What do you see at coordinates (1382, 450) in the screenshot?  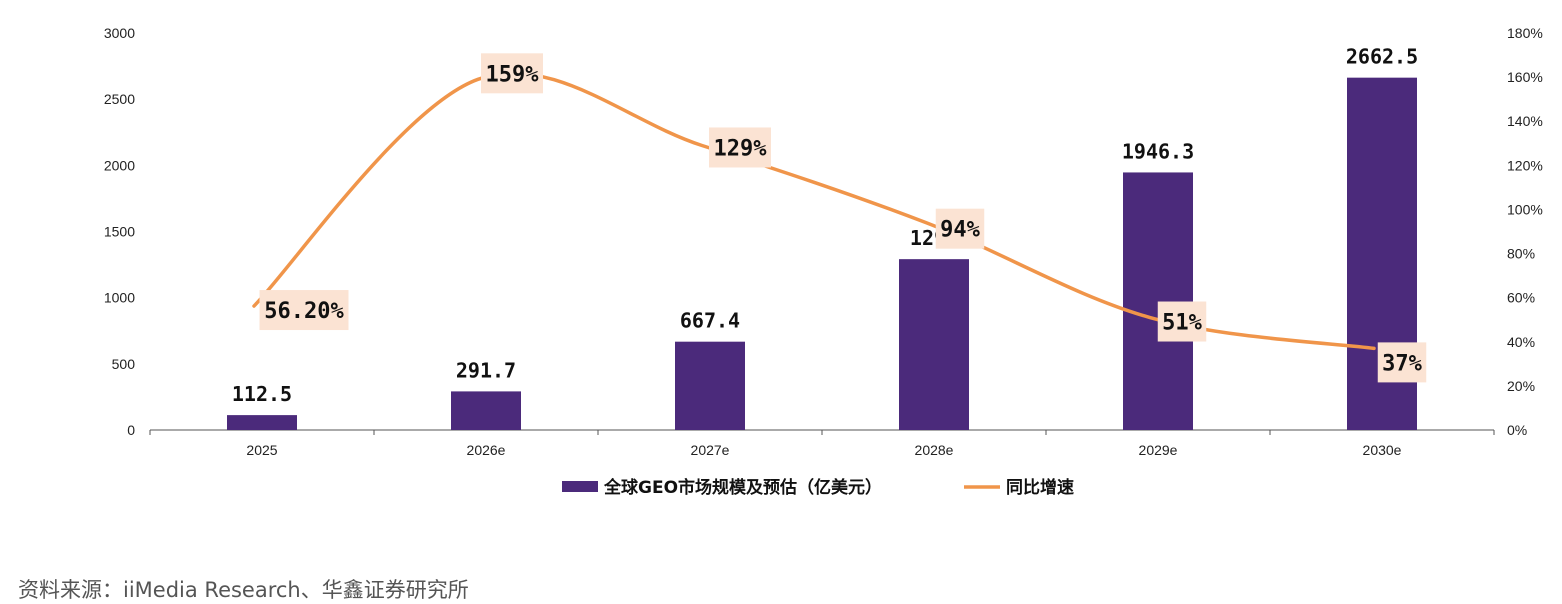 I see `x-tick-label: 2030e` at bounding box center [1382, 450].